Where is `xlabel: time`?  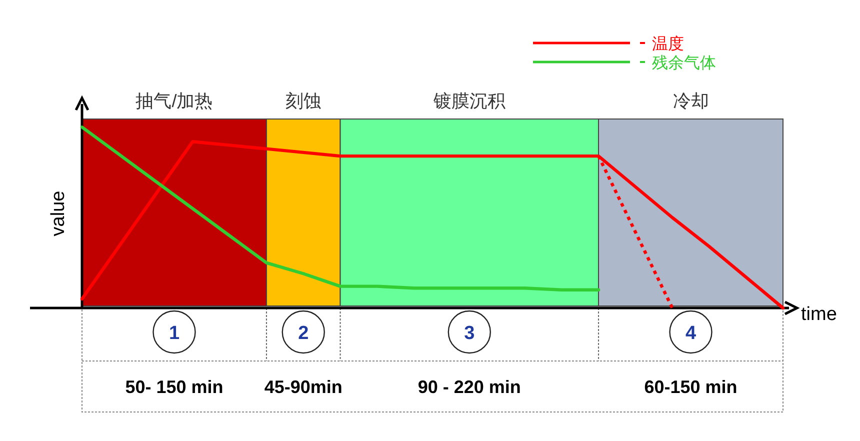
xlabel: time is located at coordinates (819, 314).